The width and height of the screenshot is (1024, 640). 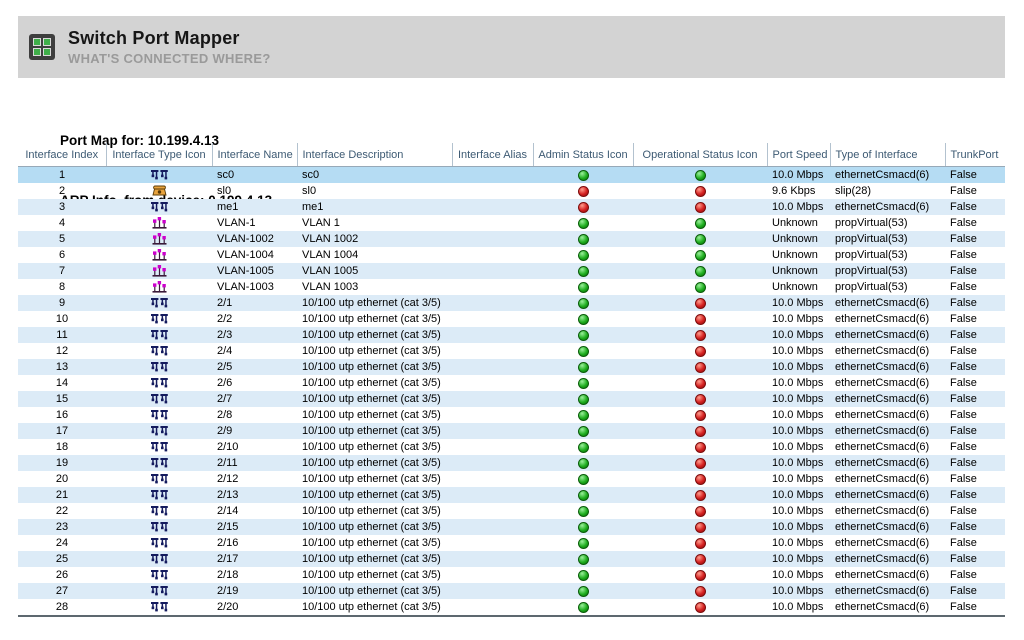 I want to click on cell-name: 2/9, so click(x=225, y=431).